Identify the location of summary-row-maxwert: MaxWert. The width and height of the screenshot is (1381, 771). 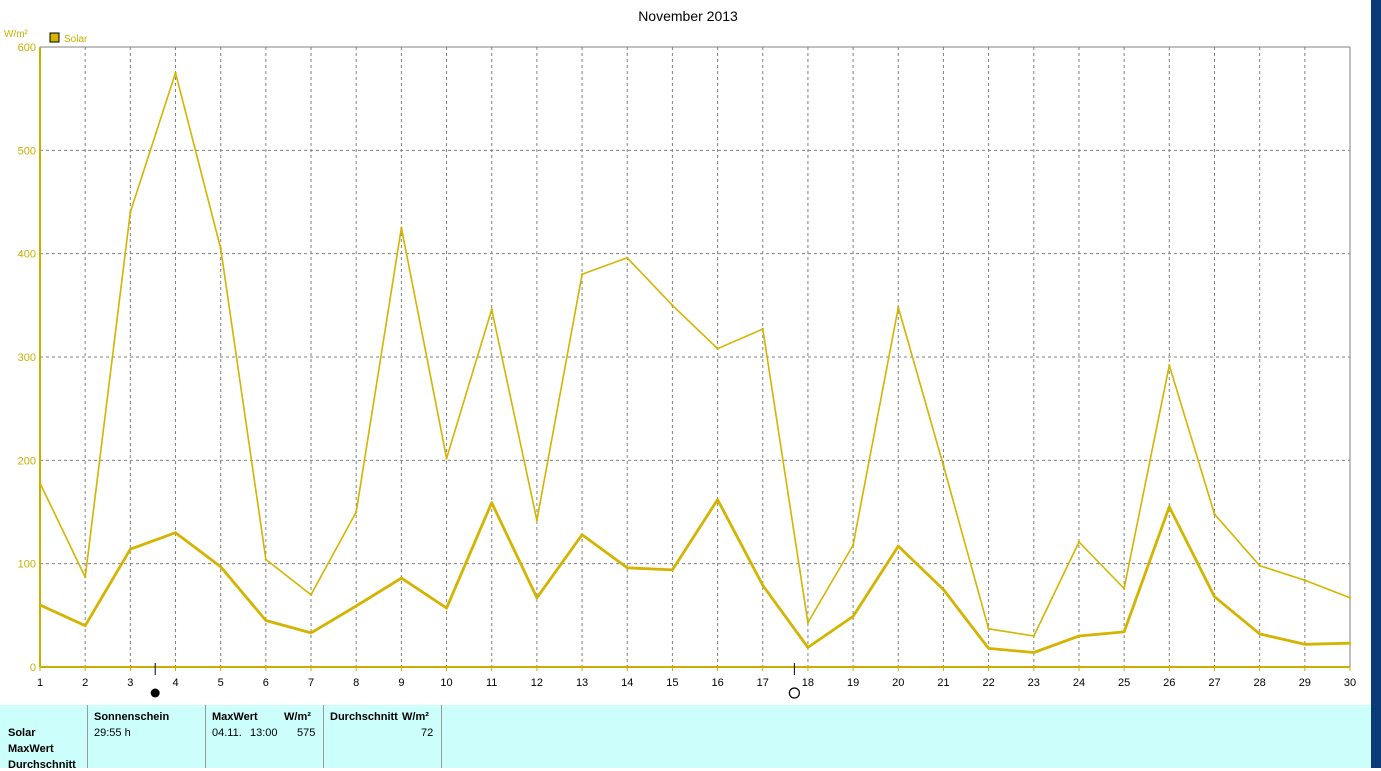
(31, 749).